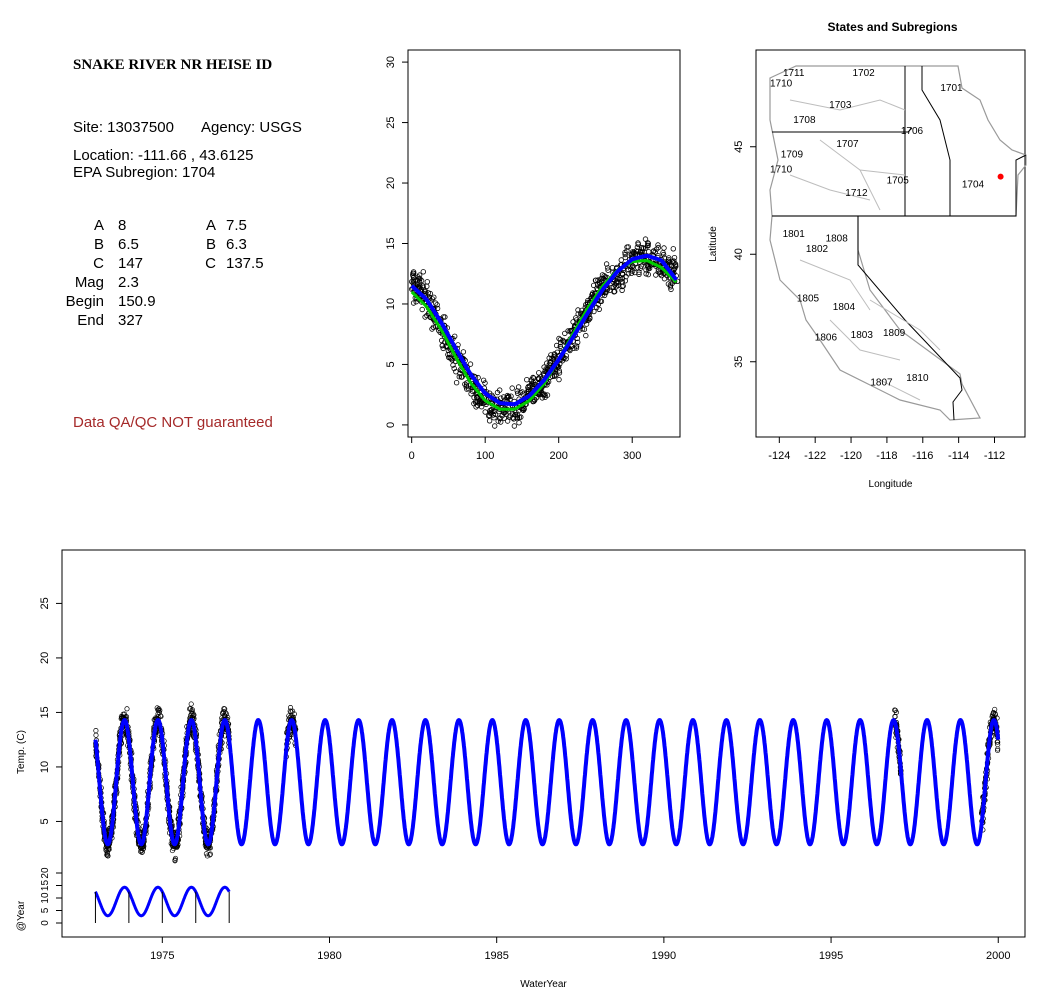 Image resolution: width=1038 pixels, height=1001 pixels. I want to click on param-label: C, so click(98, 263).